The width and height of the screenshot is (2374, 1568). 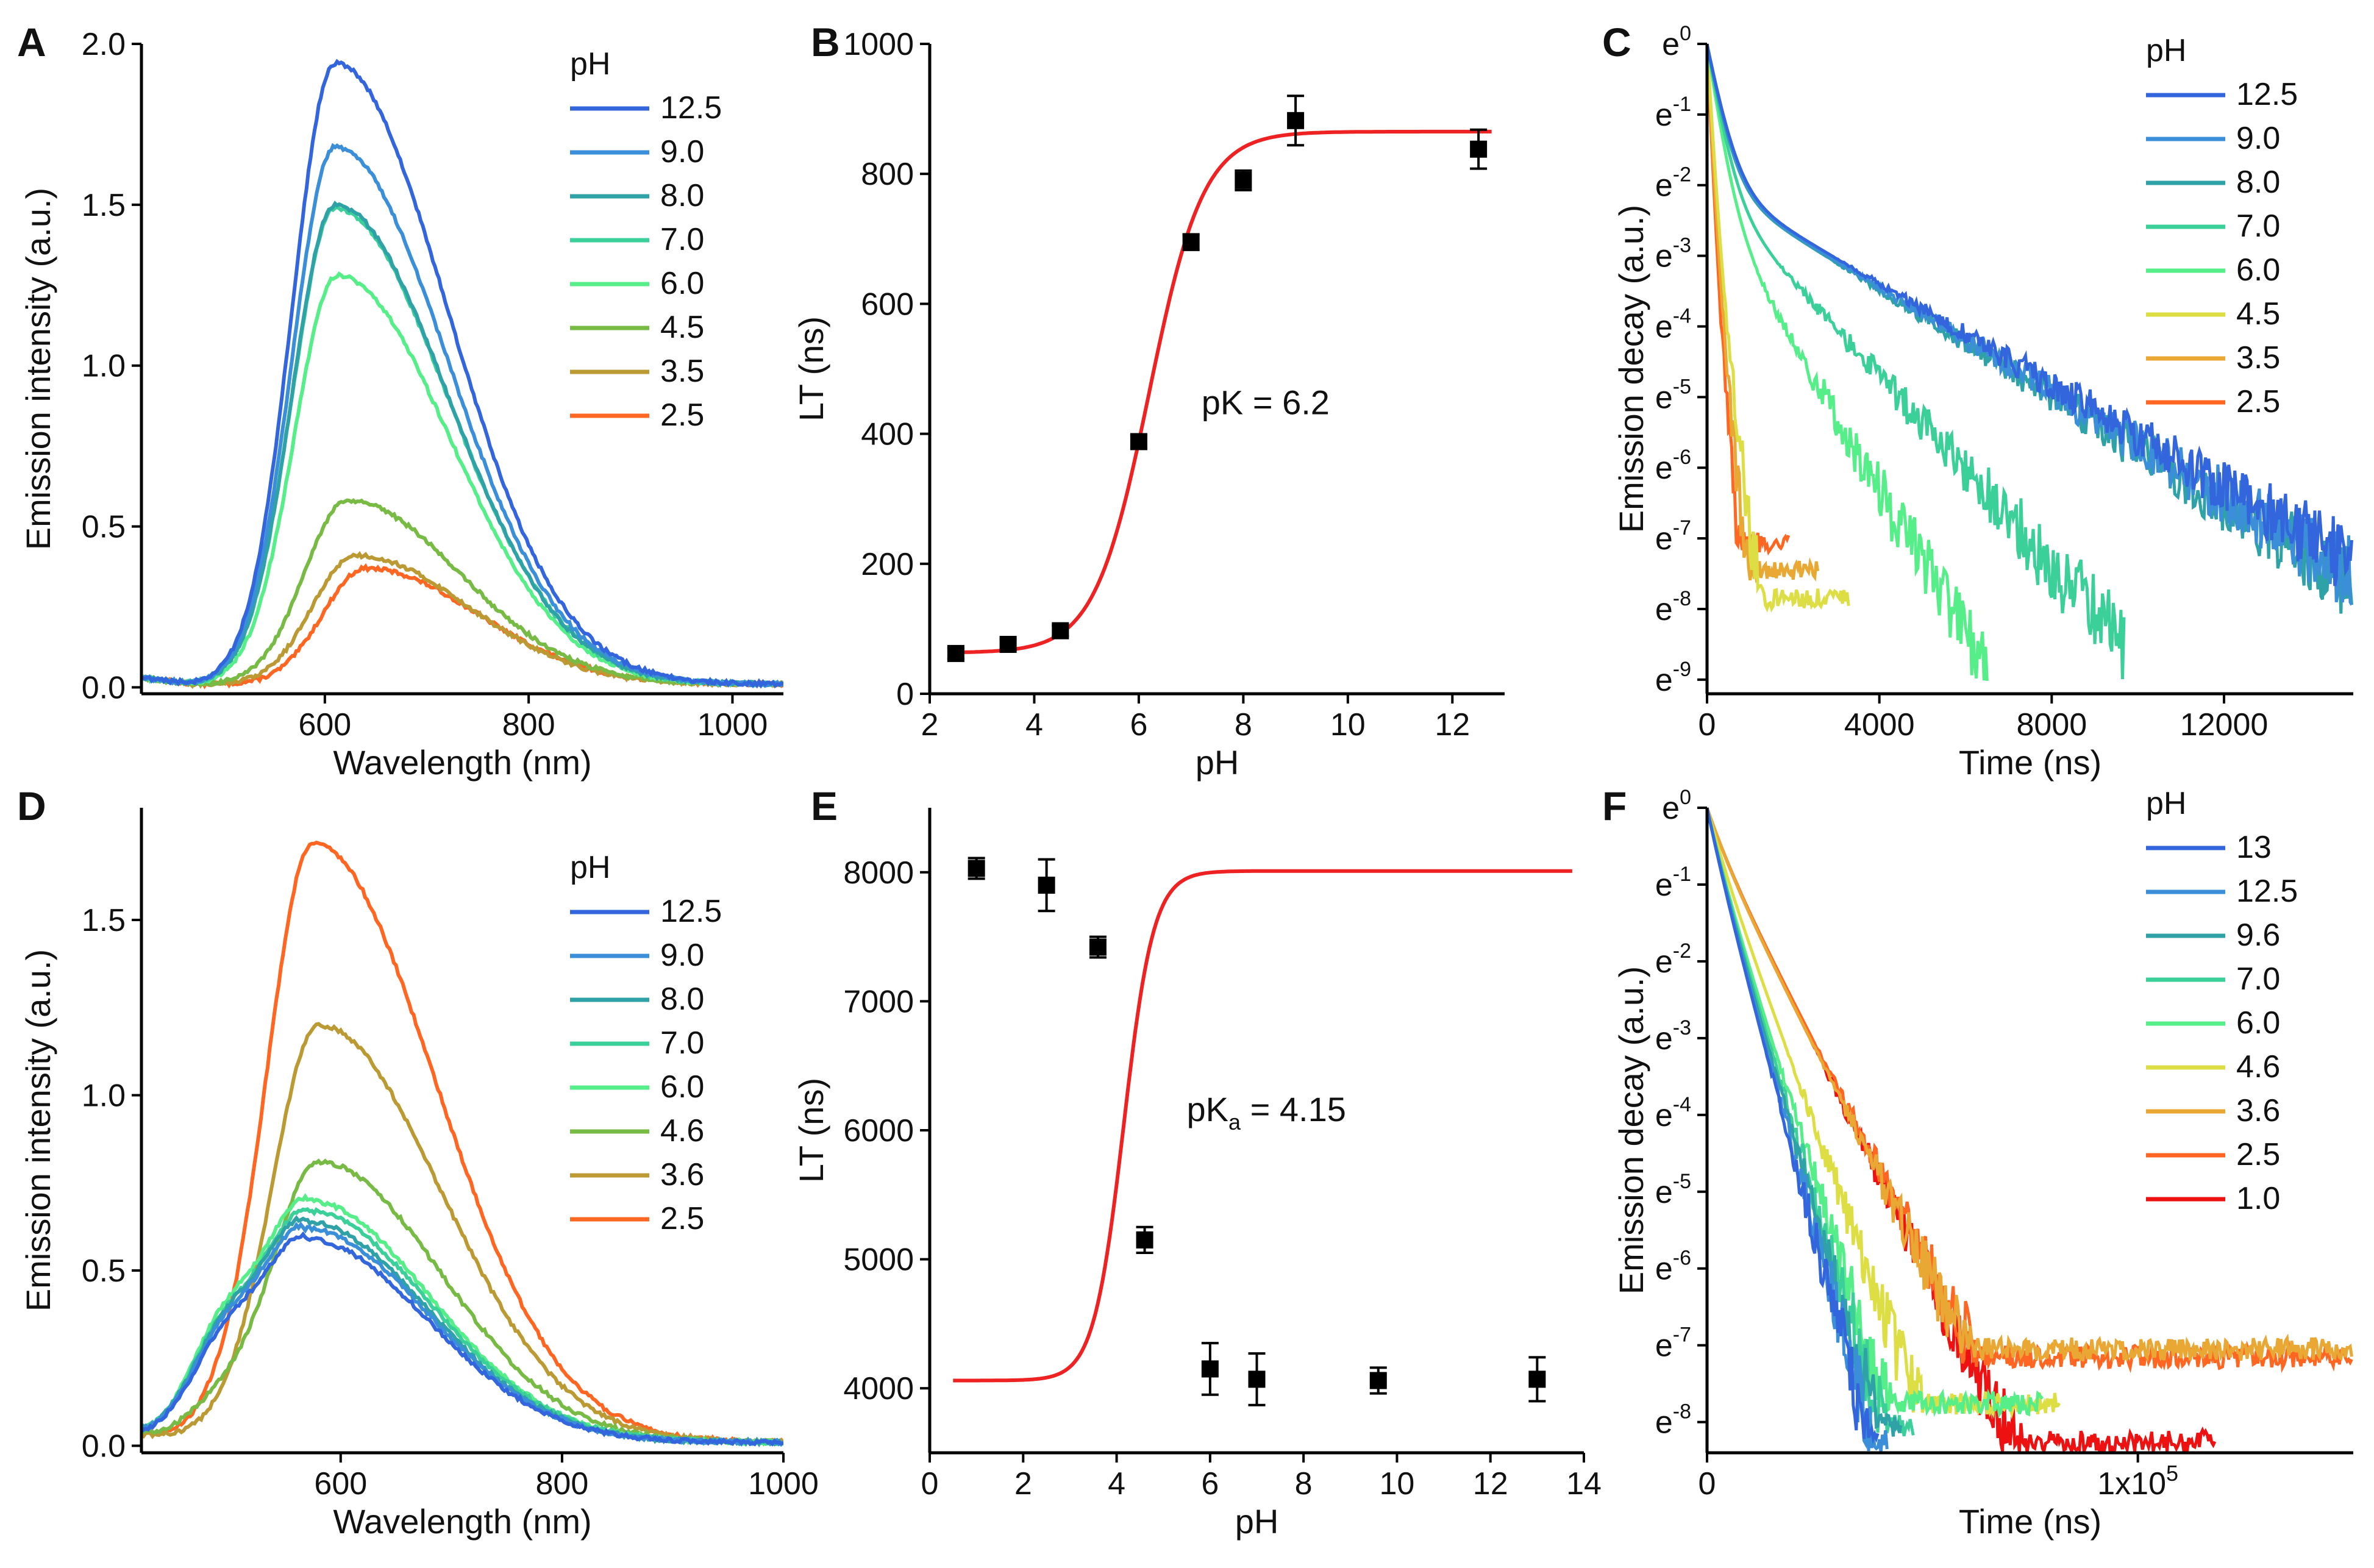 What do you see at coordinates (1682, 386) in the screenshot?
I see `y-tick-exponent: -5` at bounding box center [1682, 386].